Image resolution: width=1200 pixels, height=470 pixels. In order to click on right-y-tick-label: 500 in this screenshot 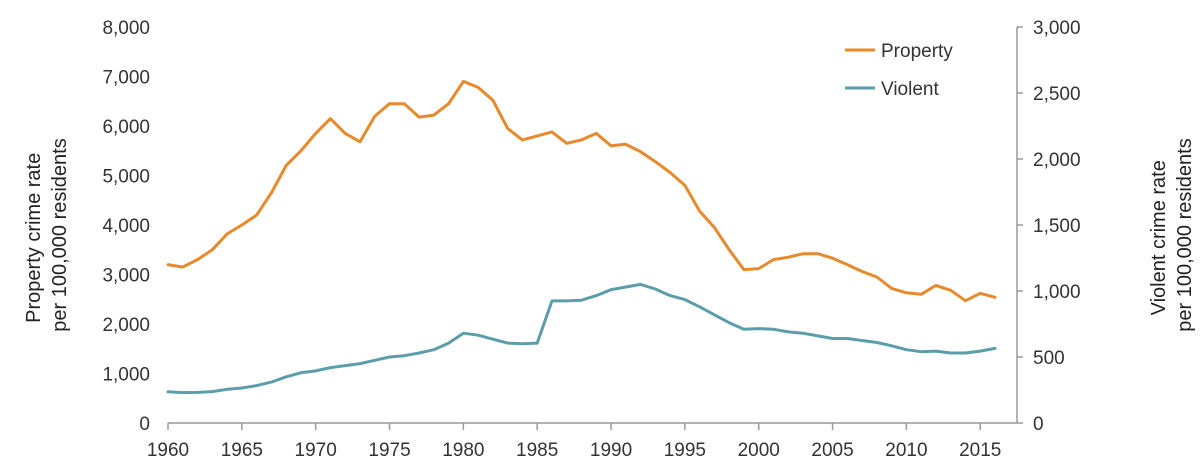, I will do `click(1049, 358)`.